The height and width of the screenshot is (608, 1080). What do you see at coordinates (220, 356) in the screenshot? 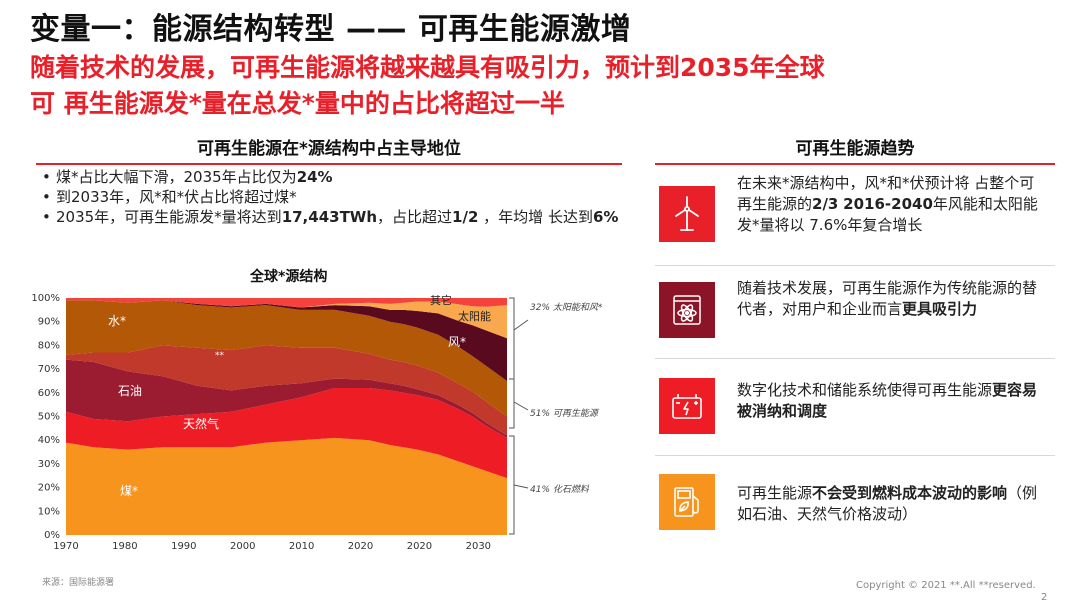
I see `label-nuclear: **` at bounding box center [220, 356].